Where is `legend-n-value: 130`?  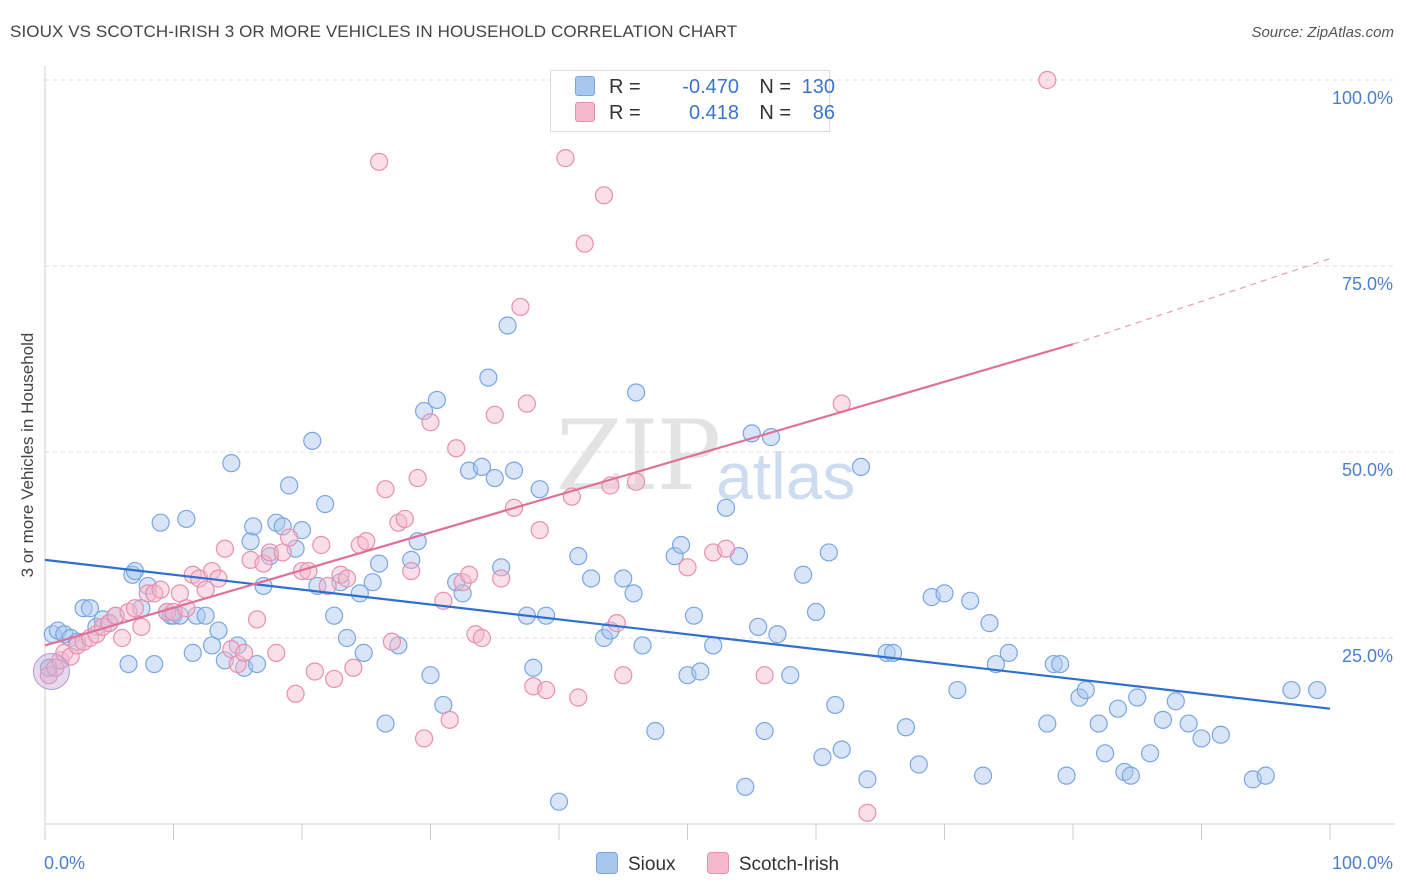
legend-n-value: 130 is located at coordinates (818, 87).